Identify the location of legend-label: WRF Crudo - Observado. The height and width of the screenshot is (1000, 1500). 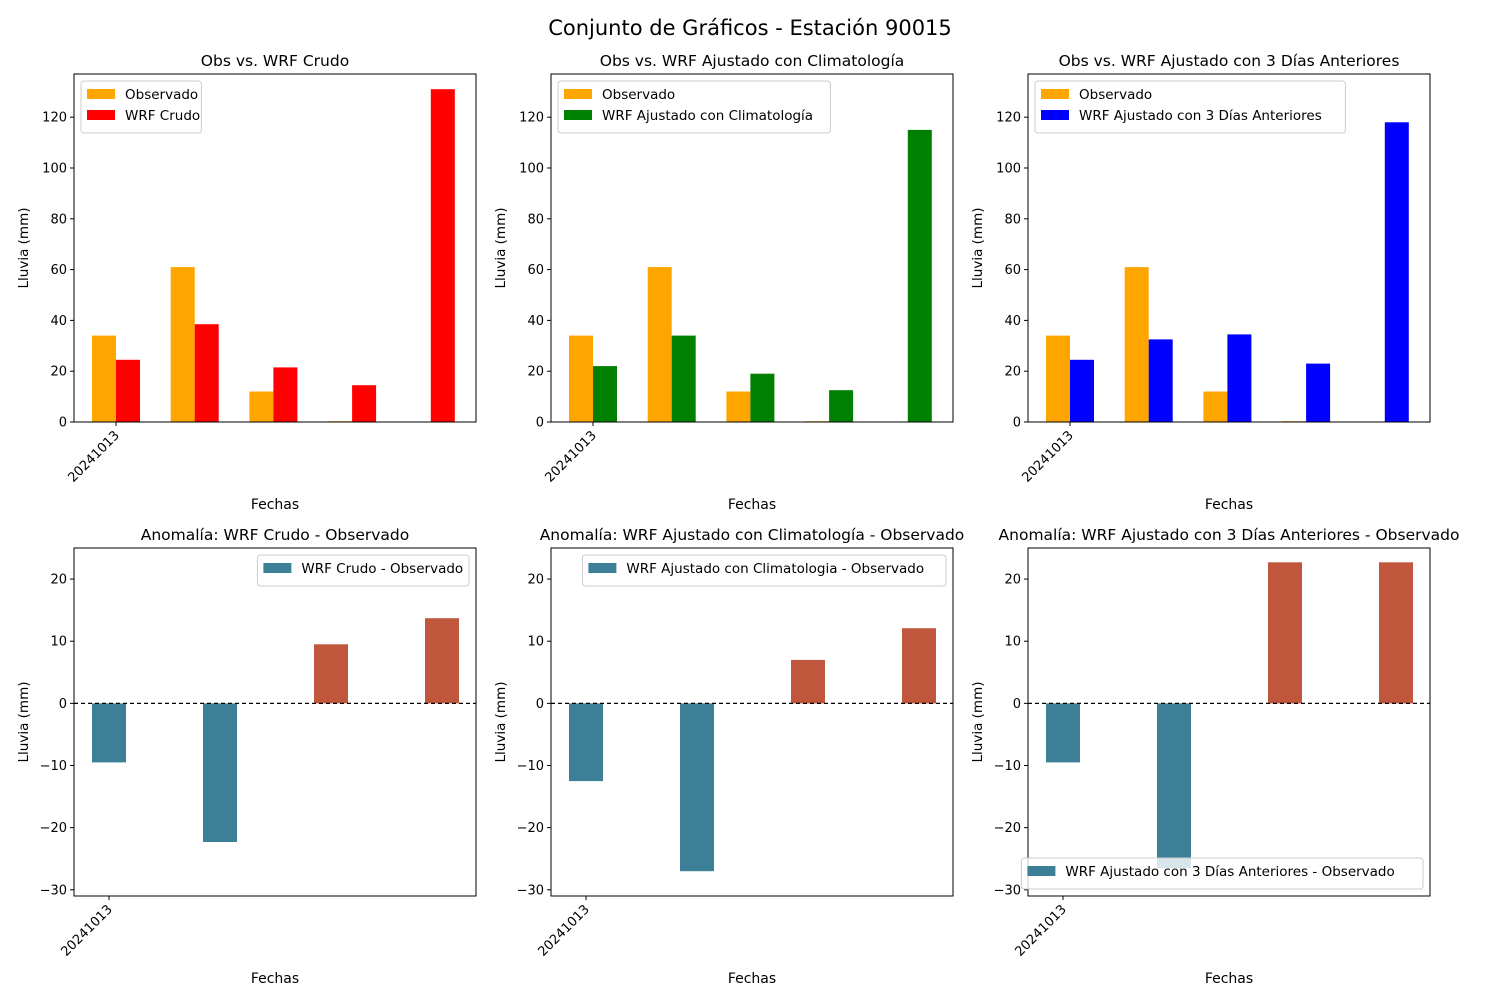
(382, 569).